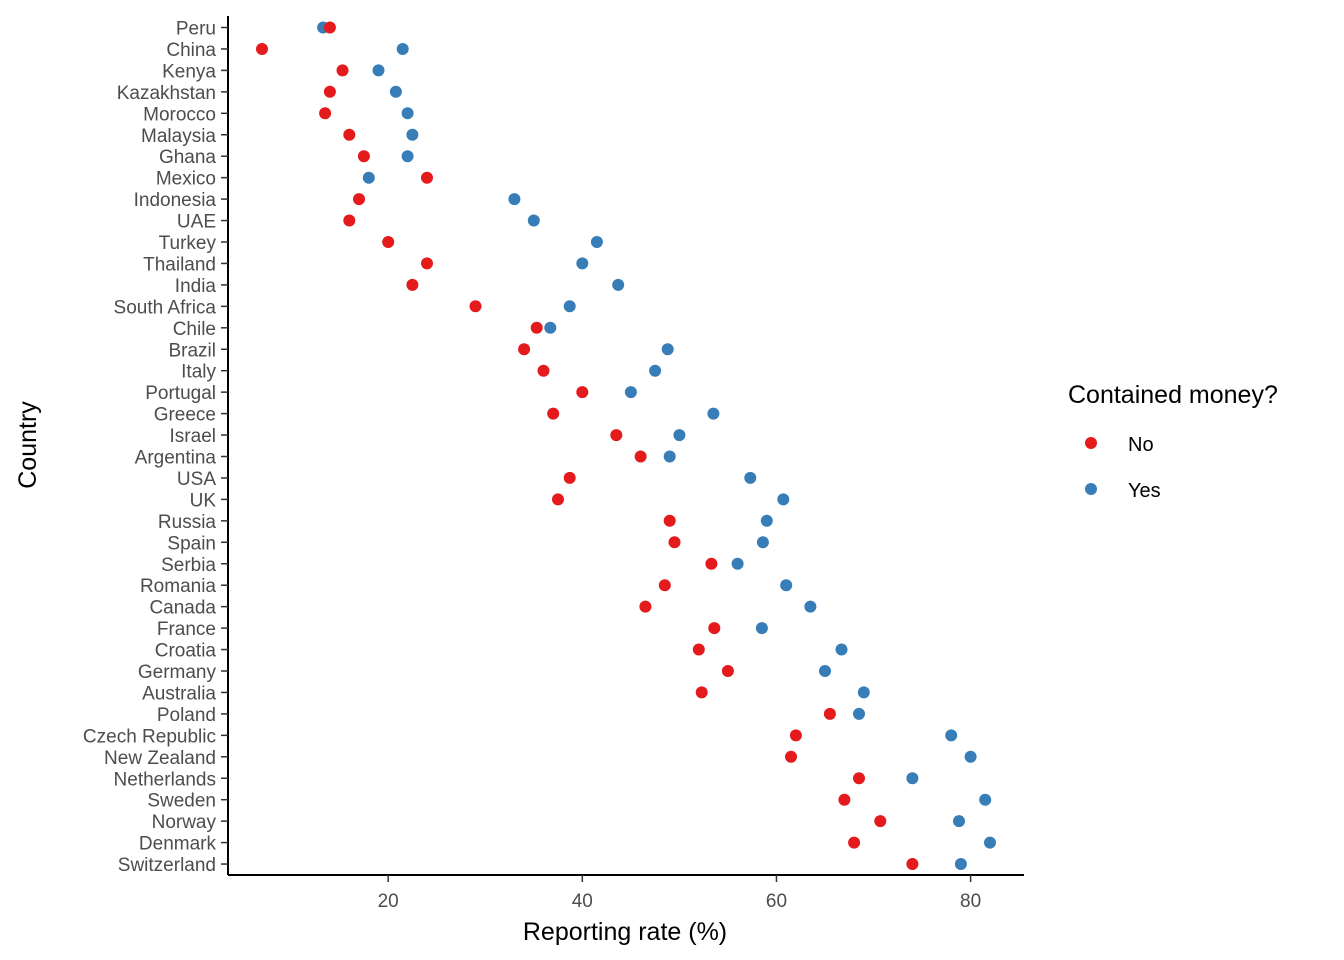  I want to click on legend-key-no-dot, so click(1091, 443).